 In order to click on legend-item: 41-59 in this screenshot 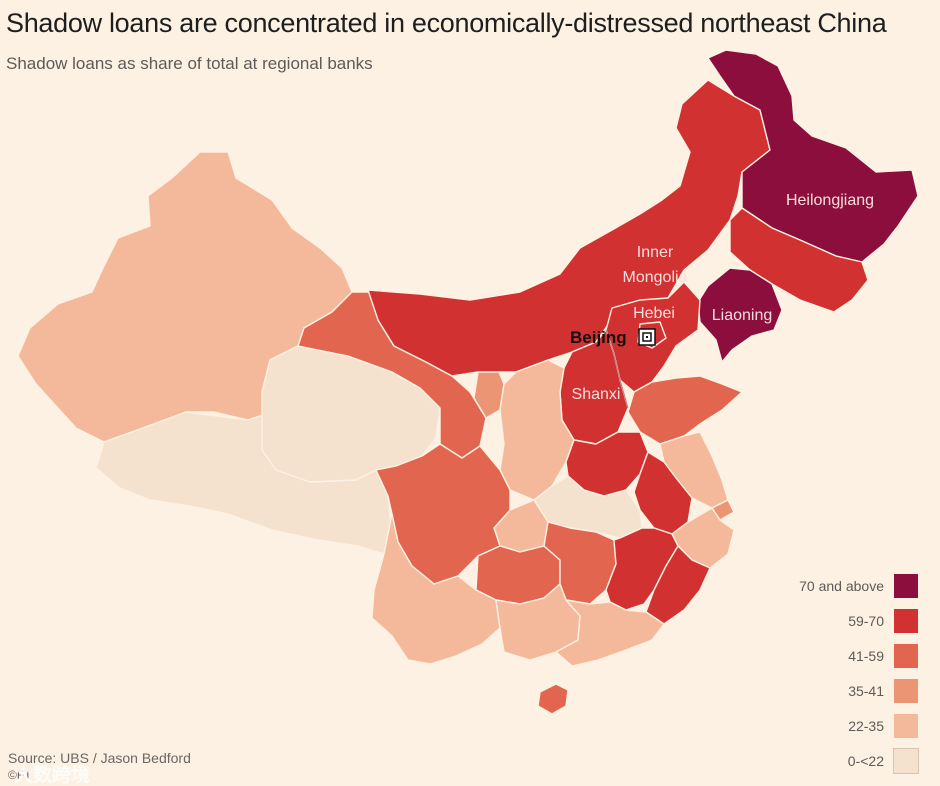, I will do `click(838, 655)`.